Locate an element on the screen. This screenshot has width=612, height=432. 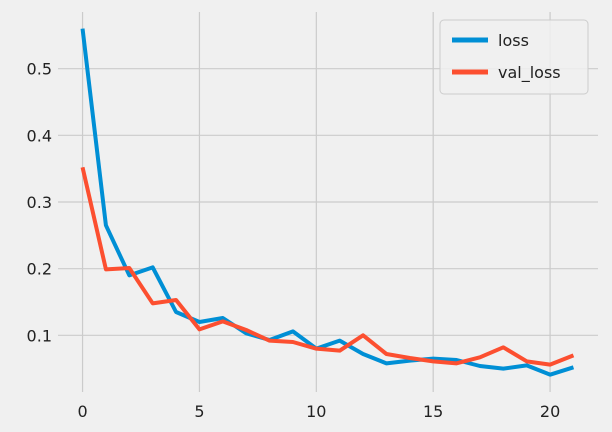
legend-label-loss: loss is located at coordinates (513, 40).